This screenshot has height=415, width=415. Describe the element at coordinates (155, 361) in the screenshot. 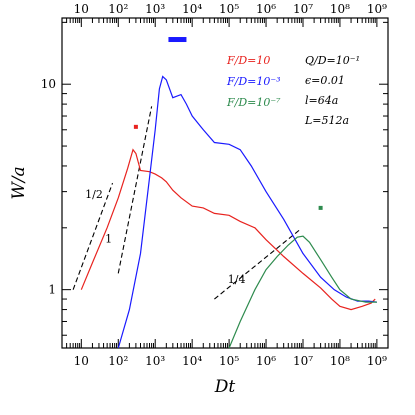

I see `x-tick-label: 10³` at that location.